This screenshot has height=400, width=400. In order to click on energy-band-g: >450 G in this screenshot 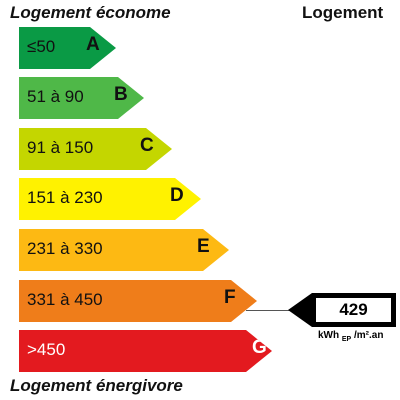, I will do `click(145, 351)`.